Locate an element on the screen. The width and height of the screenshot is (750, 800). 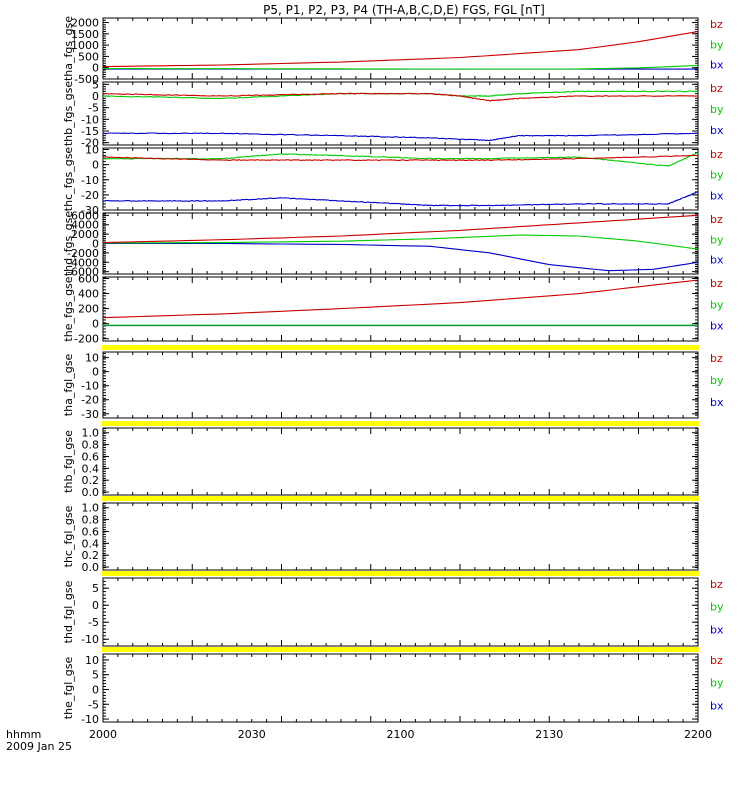
panel-thd_fgl_gse: 5 0 -5 -10 thd_fgl_gse bz by bx is located at coordinates (393, 609).